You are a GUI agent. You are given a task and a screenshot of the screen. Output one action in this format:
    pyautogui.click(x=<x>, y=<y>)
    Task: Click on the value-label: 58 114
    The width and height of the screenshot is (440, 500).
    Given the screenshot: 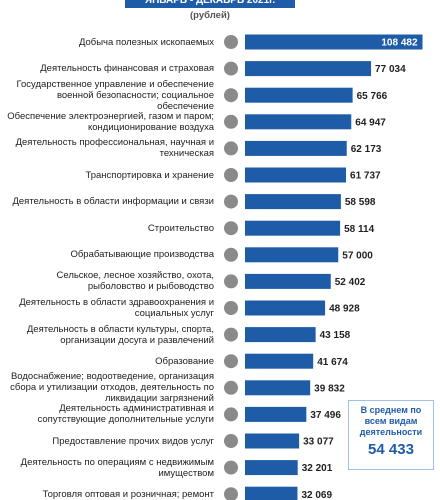 What is the action you would take?
    pyautogui.click(x=359, y=229)
    